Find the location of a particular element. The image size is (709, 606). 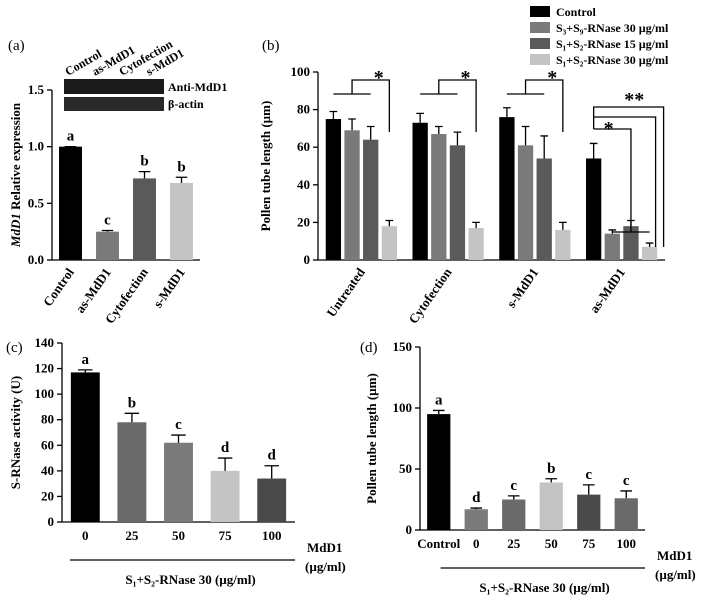

y-axis-label: MdD1 Relative expression is located at coordinates (15, 175).